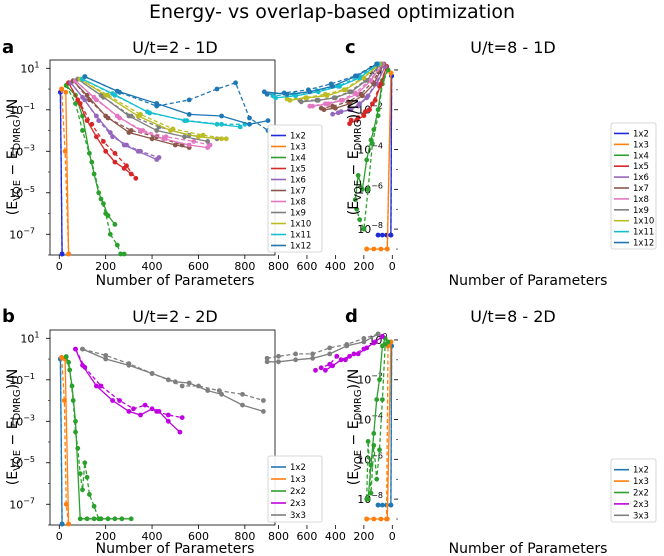  Describe the element at coordinates (174, 47) in the screenshot. I see `panel-title: U/t=2 - 1D` at that location.